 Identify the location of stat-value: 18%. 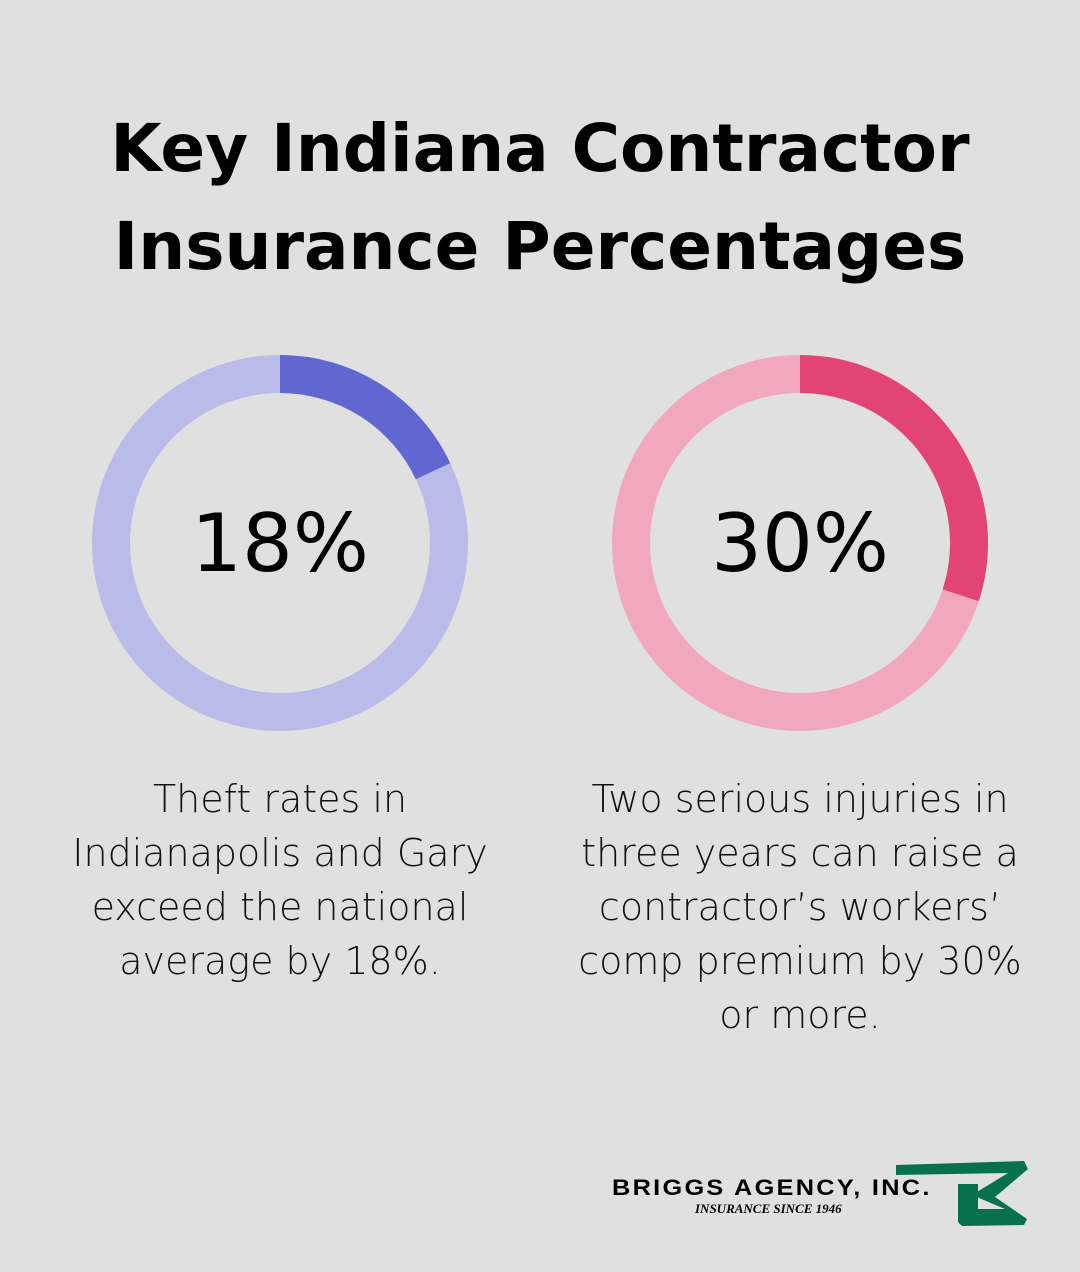
(280, 543).